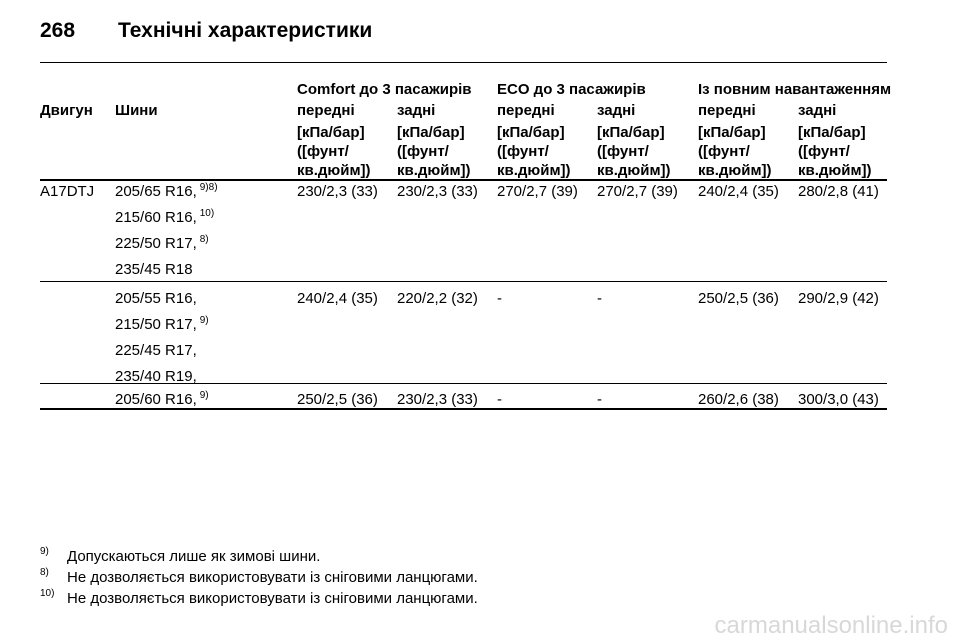  What do you see at coordinates (208, 187) in the screenshot?
I see `footnote-ref: 9)8)` at bounding box center [208, 187].